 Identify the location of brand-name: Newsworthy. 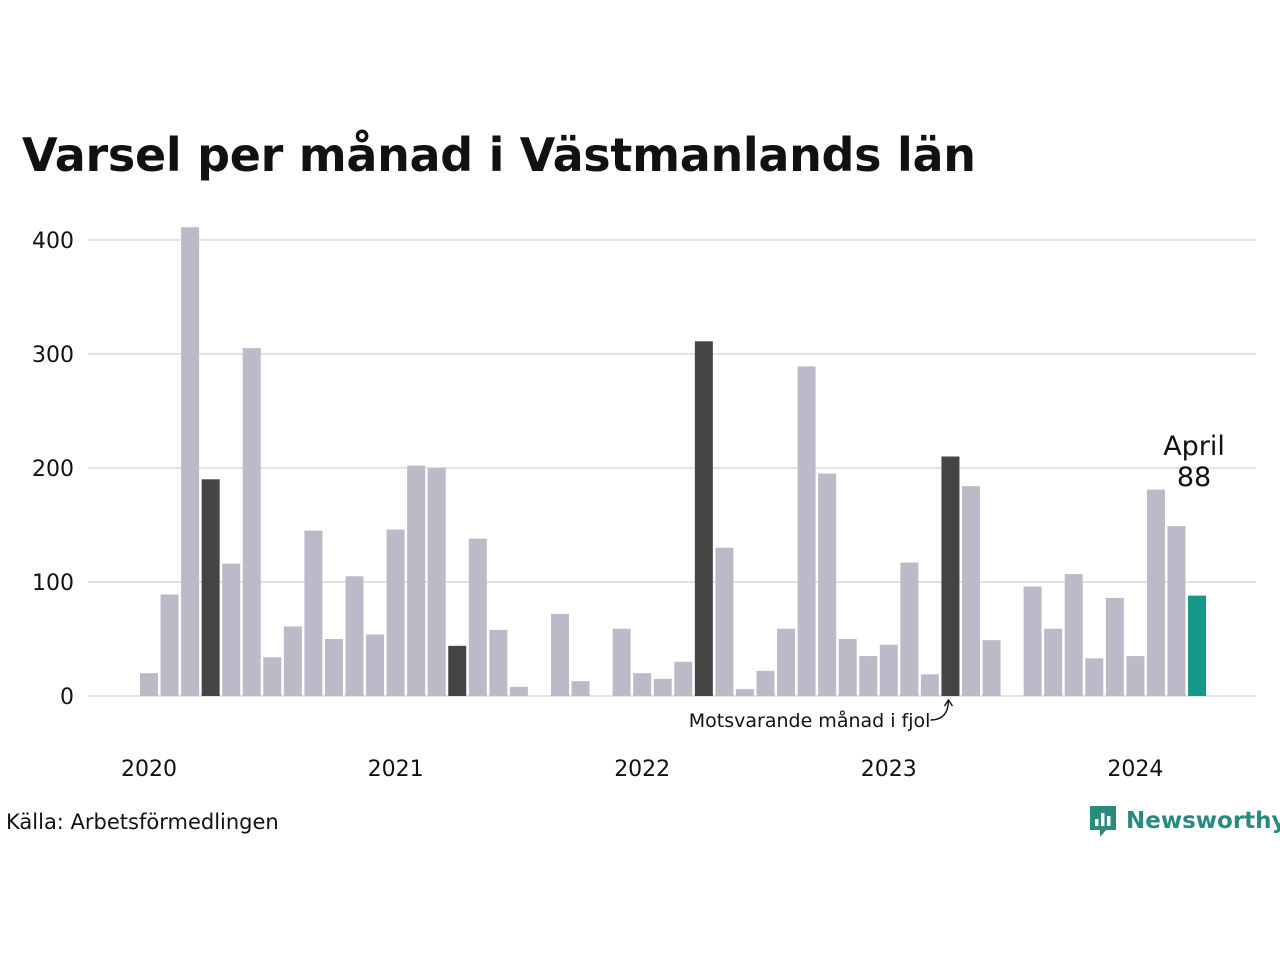
(1203, 821).